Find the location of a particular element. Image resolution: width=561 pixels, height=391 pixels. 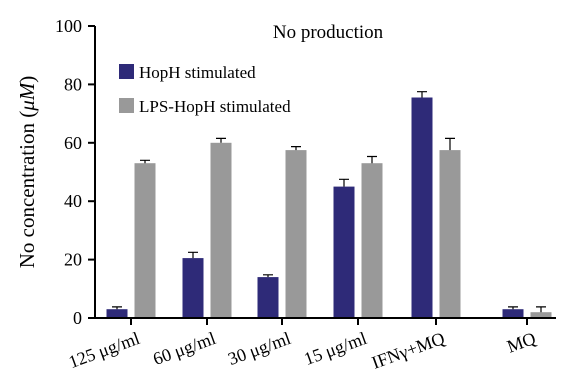

legend-swatch-hoph is located at coordinates (126, 71).